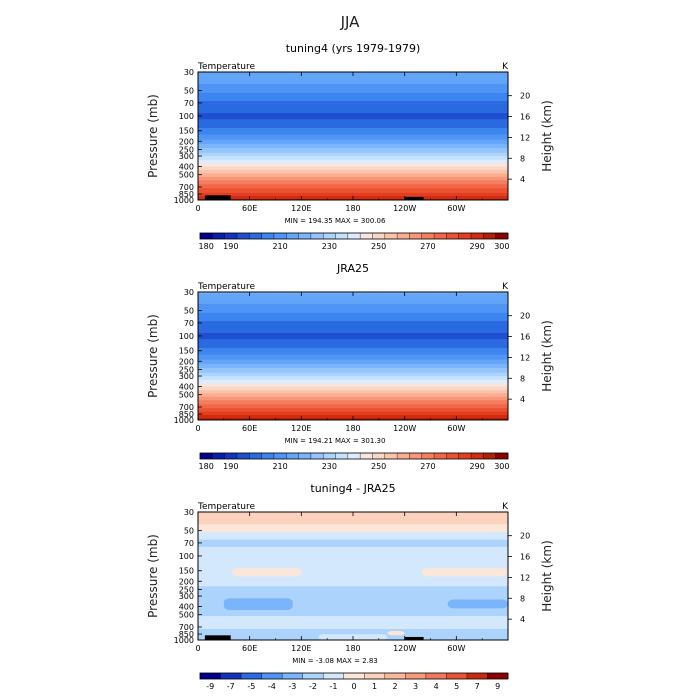  What do you see at coordinates (414, 198) in the screenshot?
I see `topography-mask` at bounding box center [414, 198].